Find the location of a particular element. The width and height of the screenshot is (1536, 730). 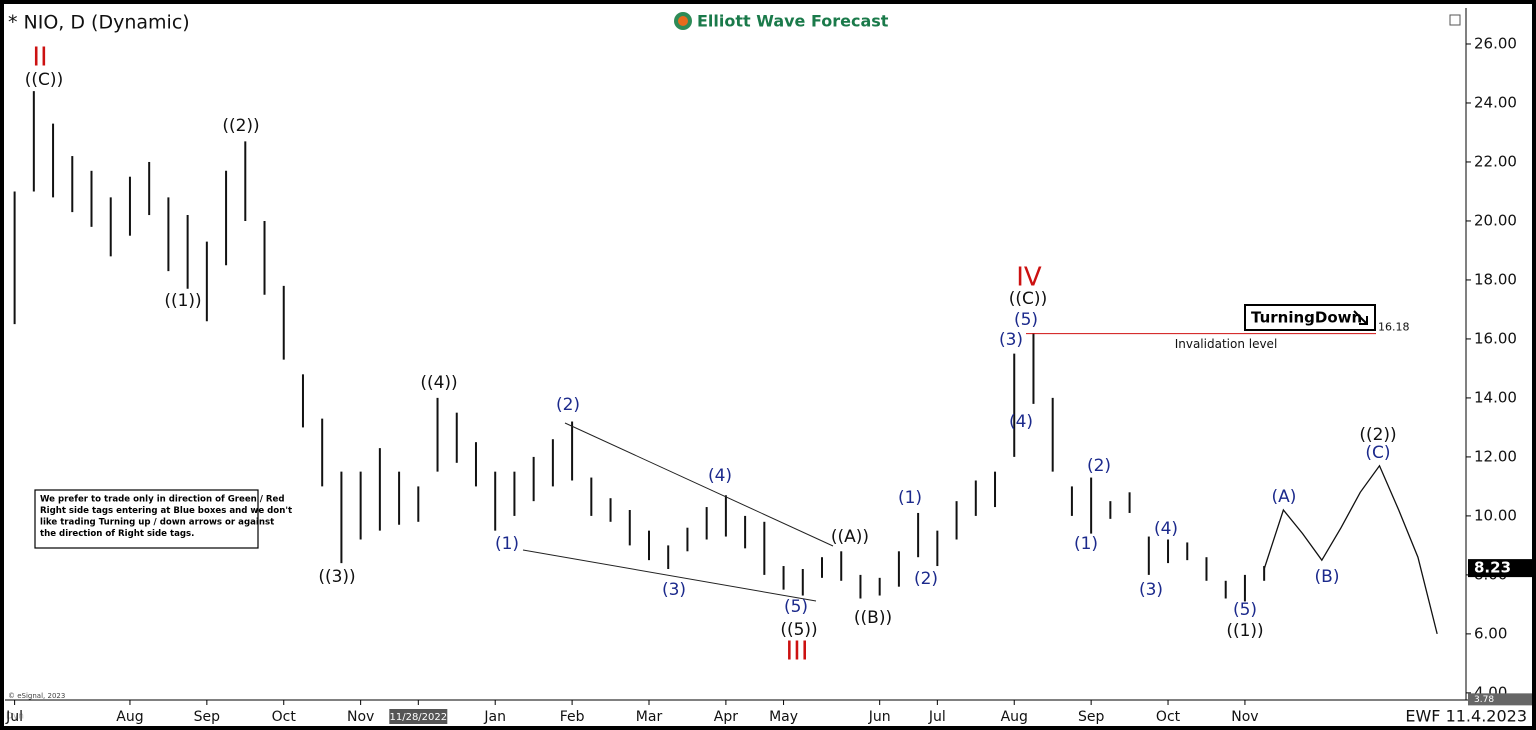

signal-tag: TurningDown is located at coordinates (1306, 318).